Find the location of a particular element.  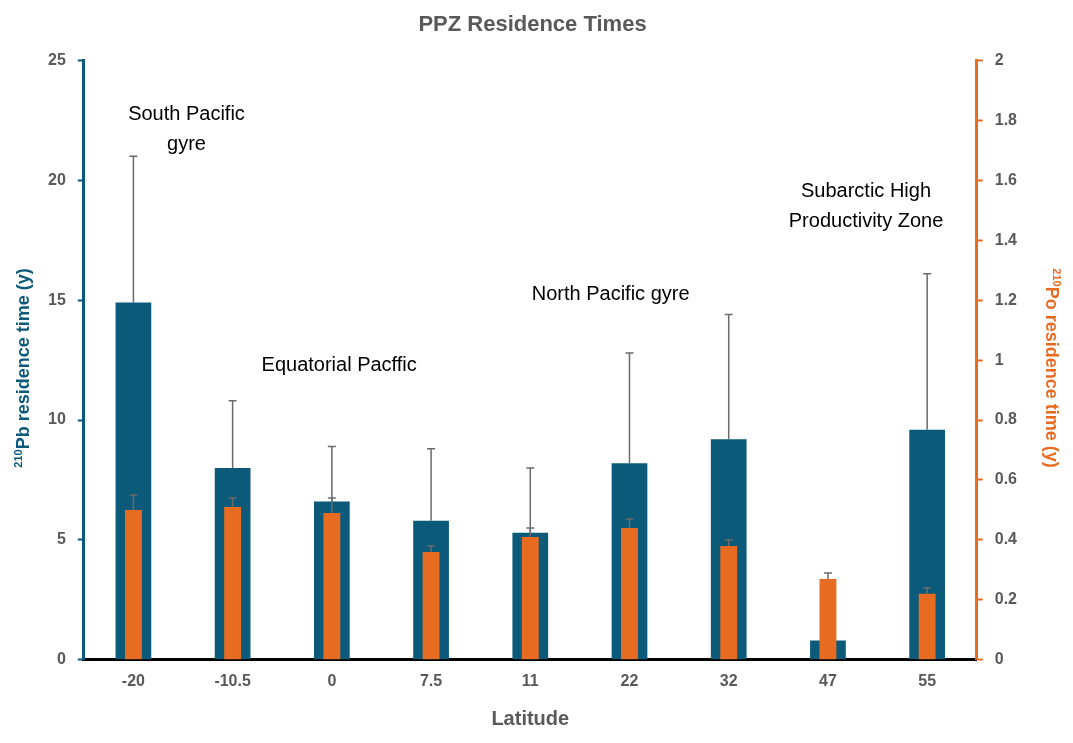

y-tick-label: 15 is located at coordinates (57, 299).